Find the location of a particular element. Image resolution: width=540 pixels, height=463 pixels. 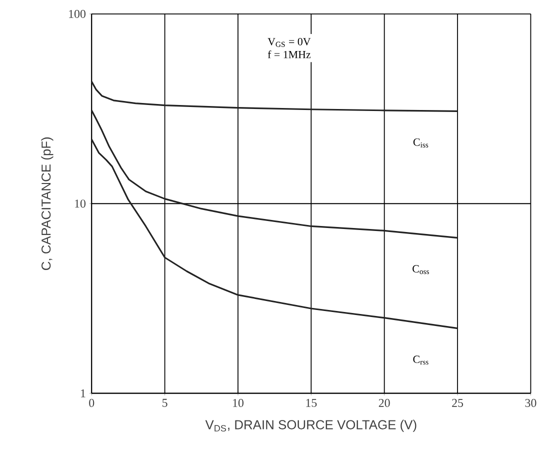

text: C$_{oss}$ is located at coordinates (420, 269).